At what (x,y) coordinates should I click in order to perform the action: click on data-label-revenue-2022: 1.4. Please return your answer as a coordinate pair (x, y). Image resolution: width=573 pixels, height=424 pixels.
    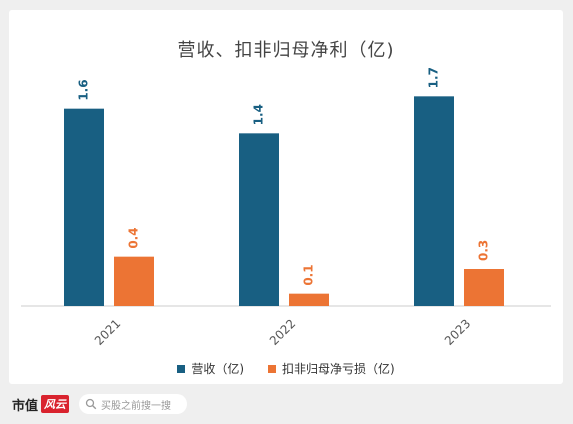
    Looking at the image, I should click on (259, 114).